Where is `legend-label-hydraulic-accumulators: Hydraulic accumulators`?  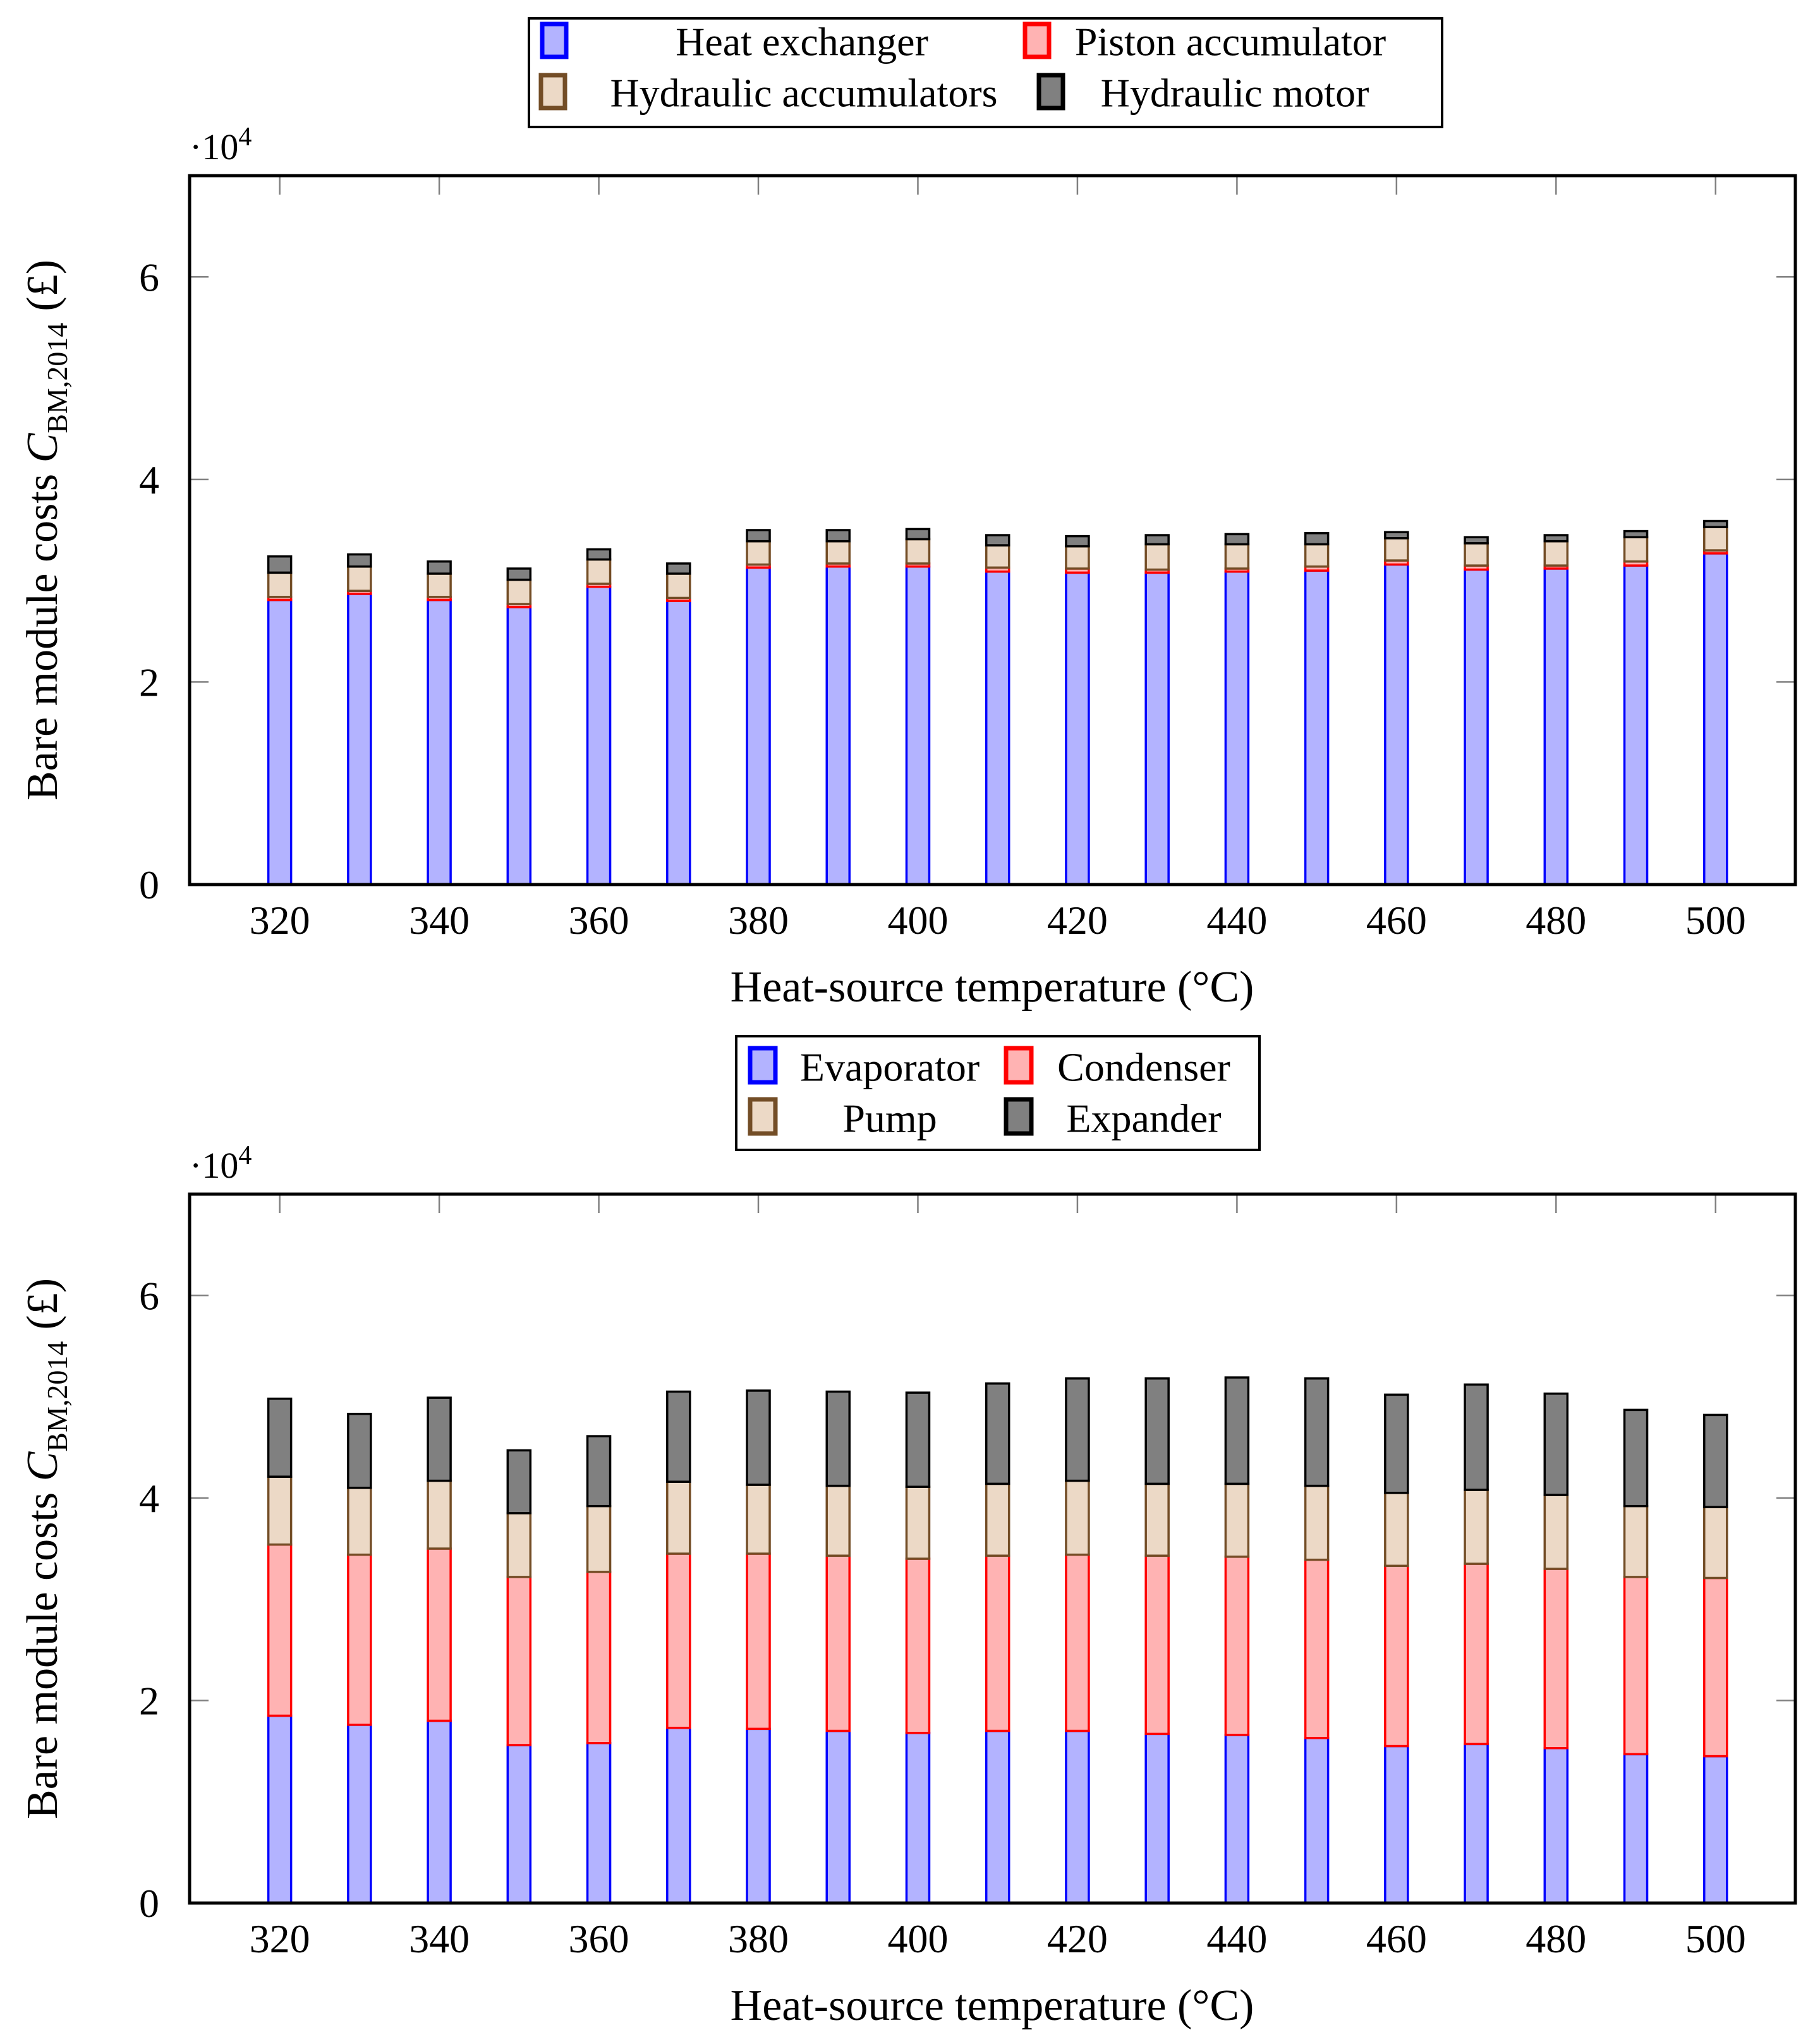
legend-label-hydraulic-accumulators: Hydraulic accumulators is located at coordinates (803, 93).